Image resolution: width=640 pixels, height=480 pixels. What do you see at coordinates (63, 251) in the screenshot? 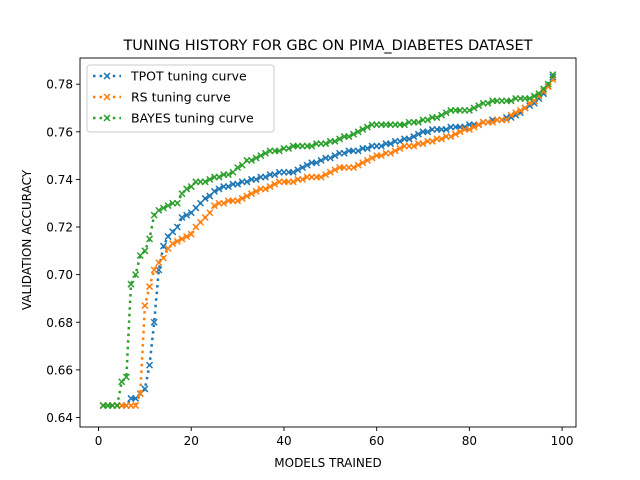
I see `y-axis: 0.64 0.66 0.68 0.70 0.72 0.74 0.76 0.78` at bounding box center [63, 251].